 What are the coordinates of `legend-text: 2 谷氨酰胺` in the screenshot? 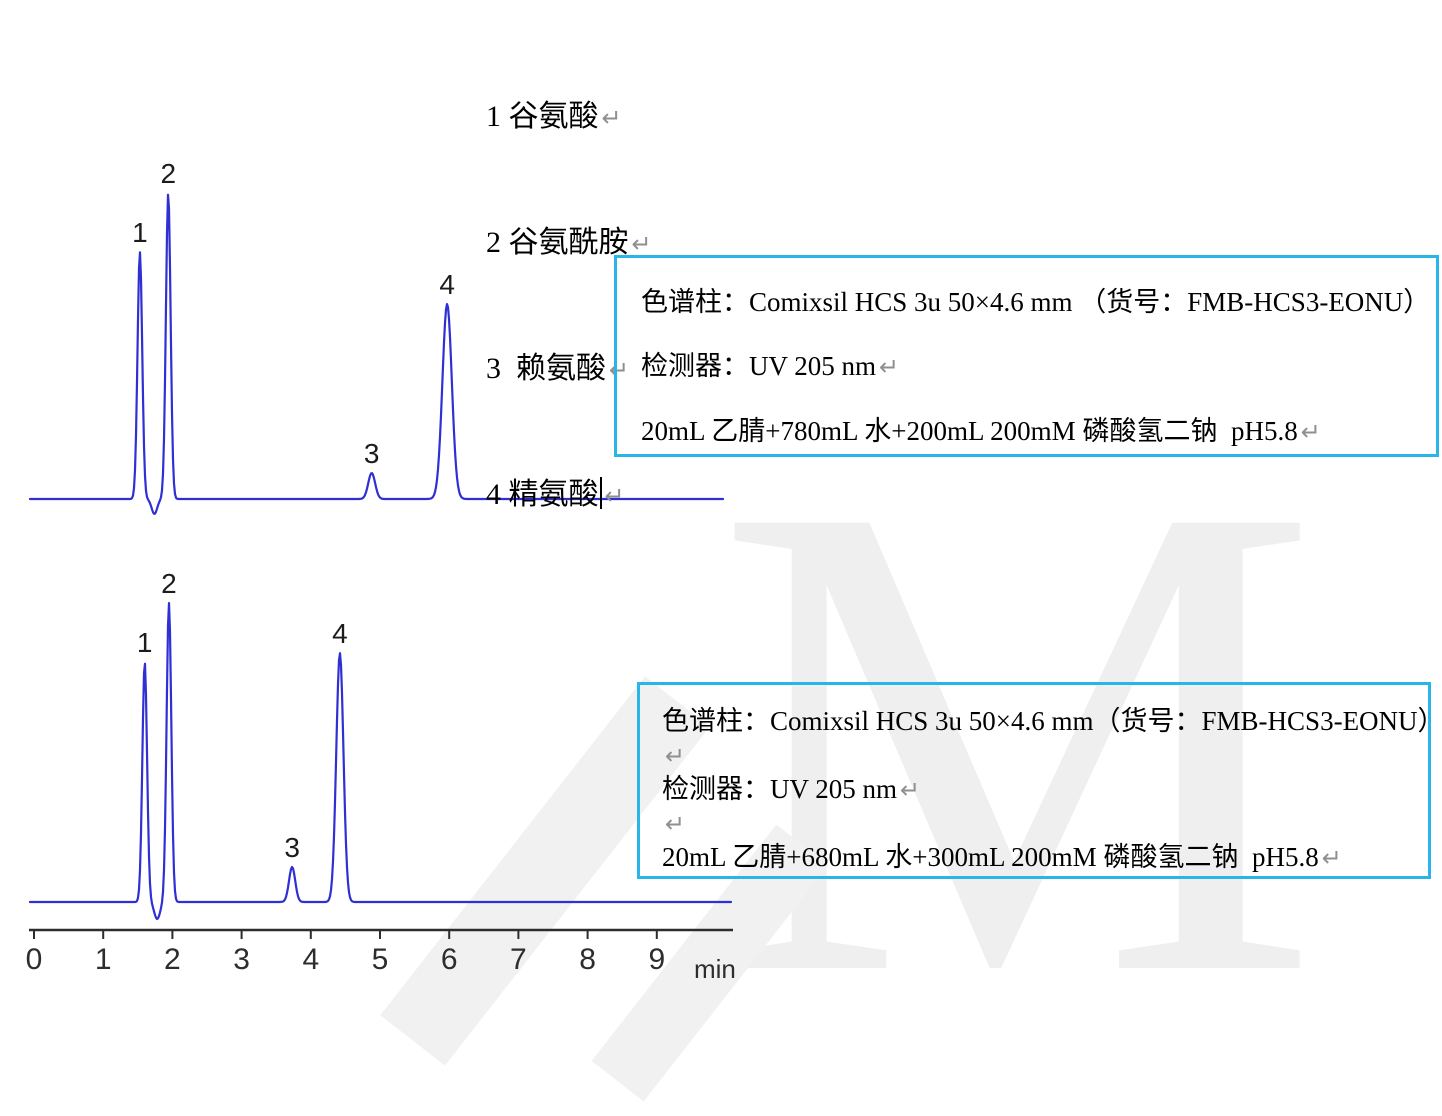 It's located at (557, 242).